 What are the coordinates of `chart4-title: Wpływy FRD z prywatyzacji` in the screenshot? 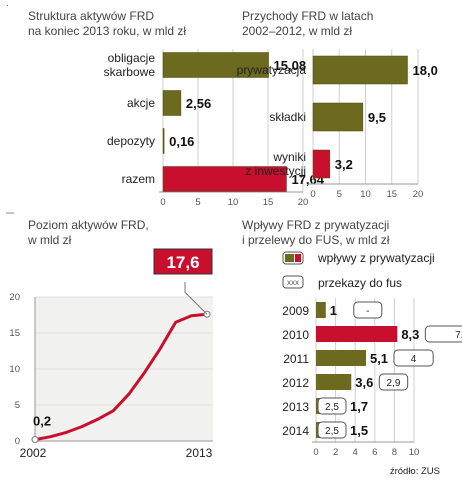 It's located at (315, 225).